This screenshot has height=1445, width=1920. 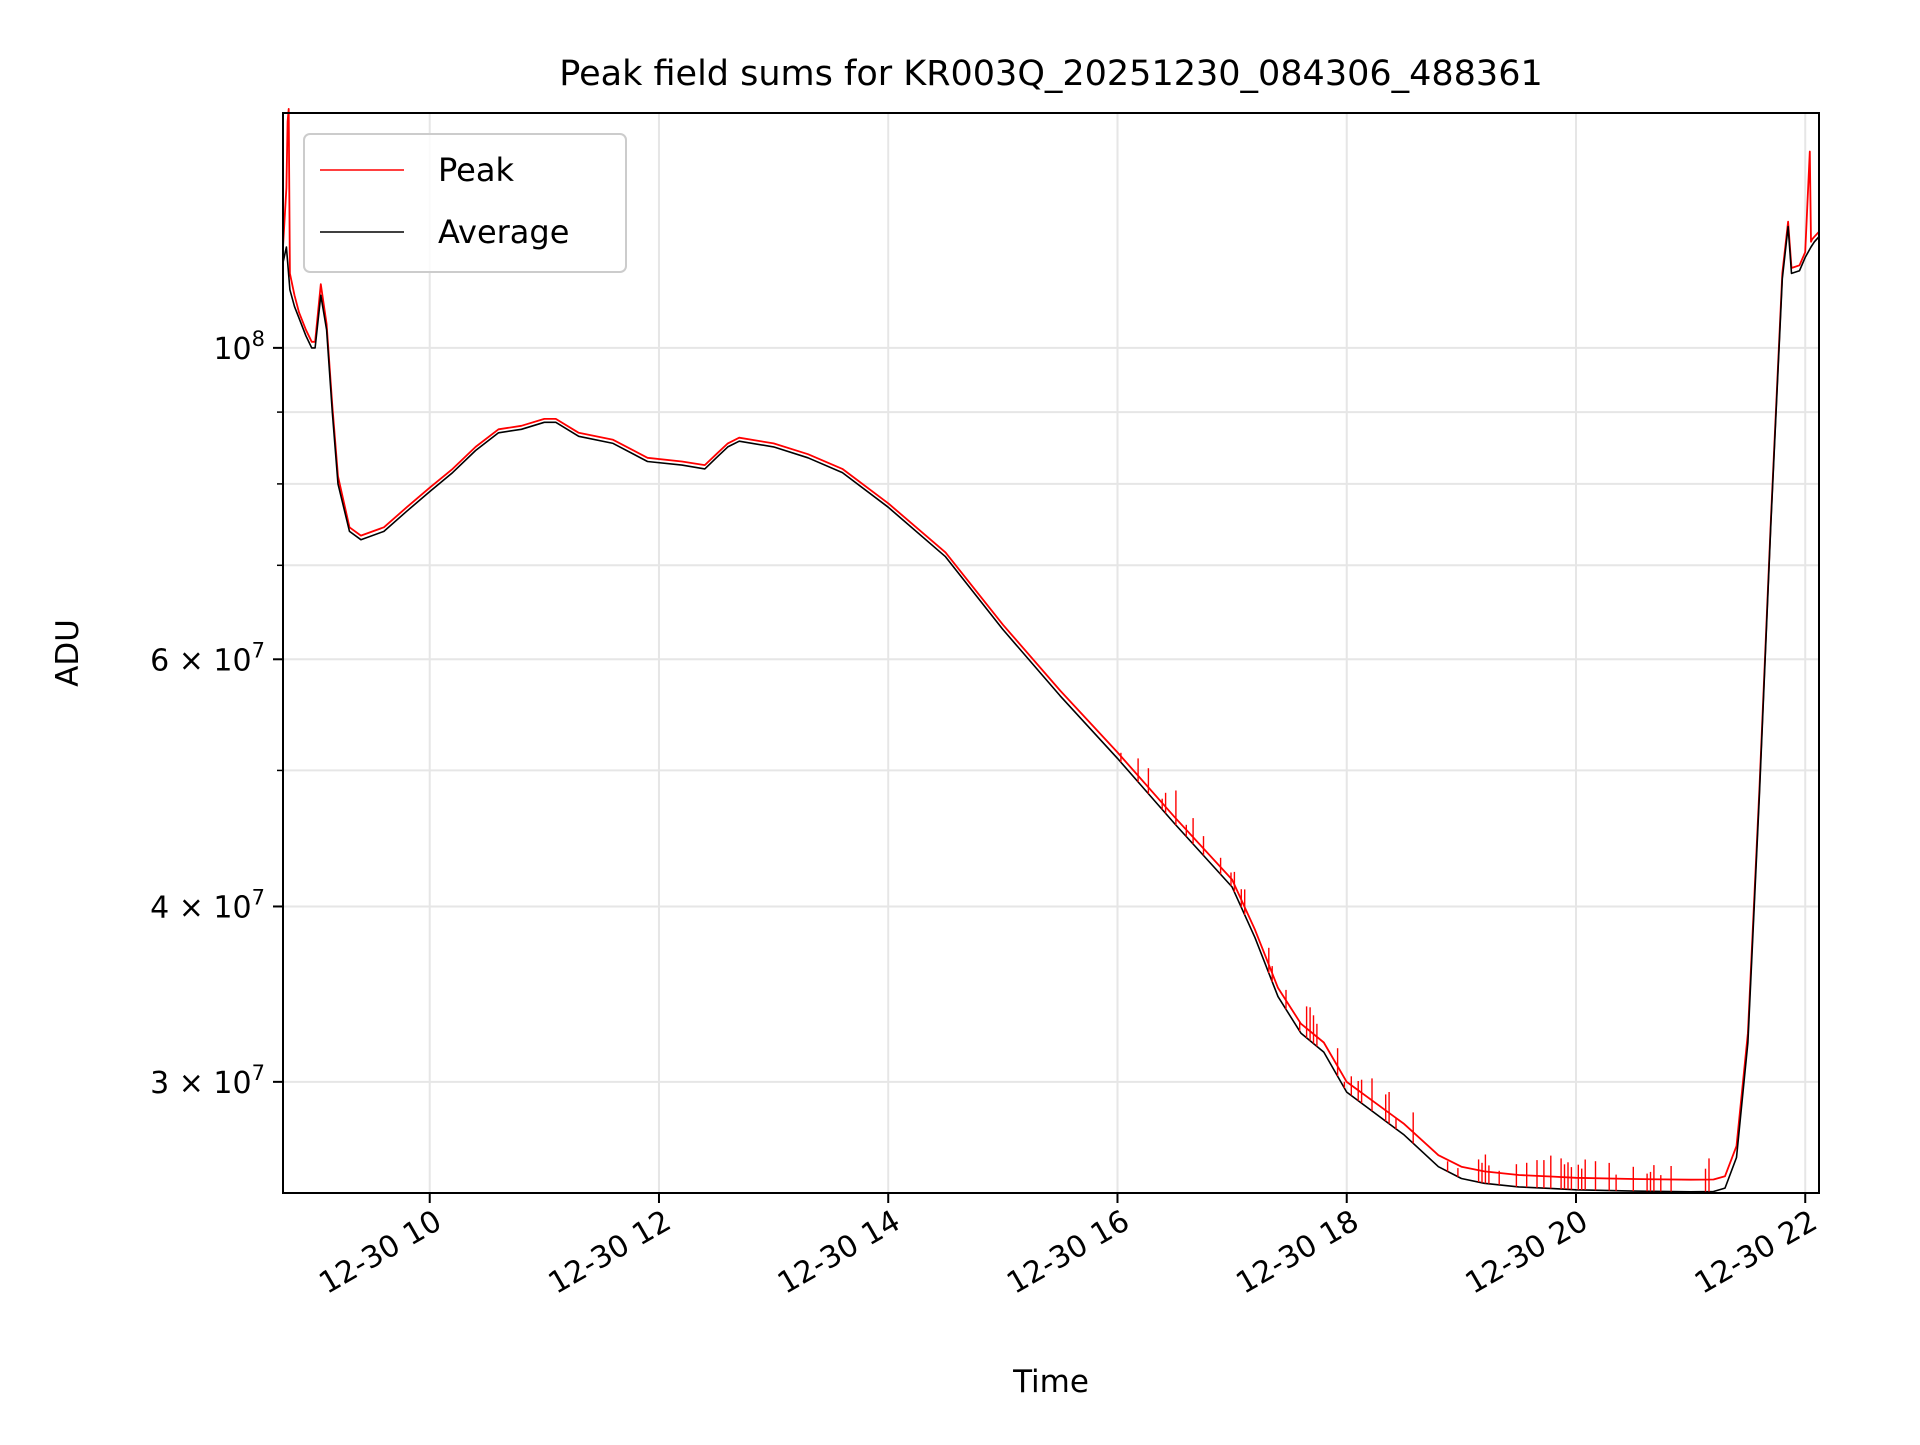 I want to click on legend-box, so click(x=465, y=203).